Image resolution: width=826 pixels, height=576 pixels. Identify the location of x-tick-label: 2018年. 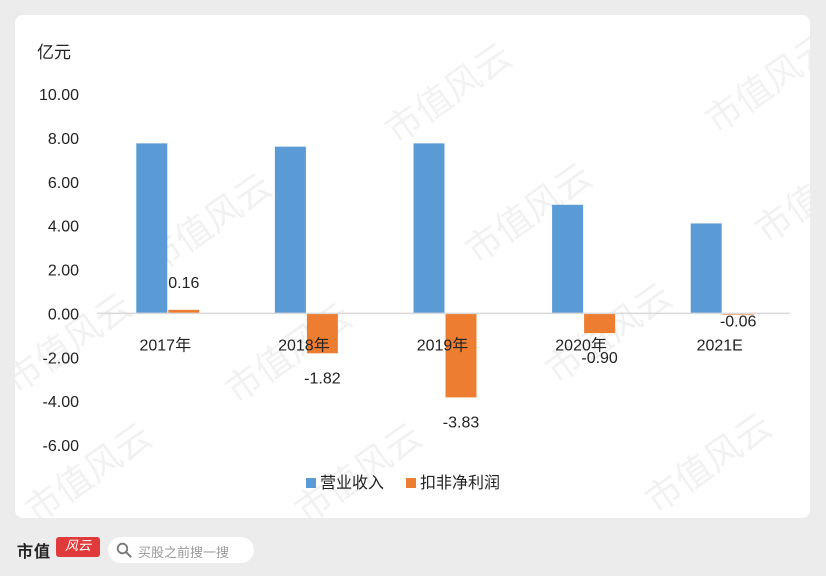
(304, 345).